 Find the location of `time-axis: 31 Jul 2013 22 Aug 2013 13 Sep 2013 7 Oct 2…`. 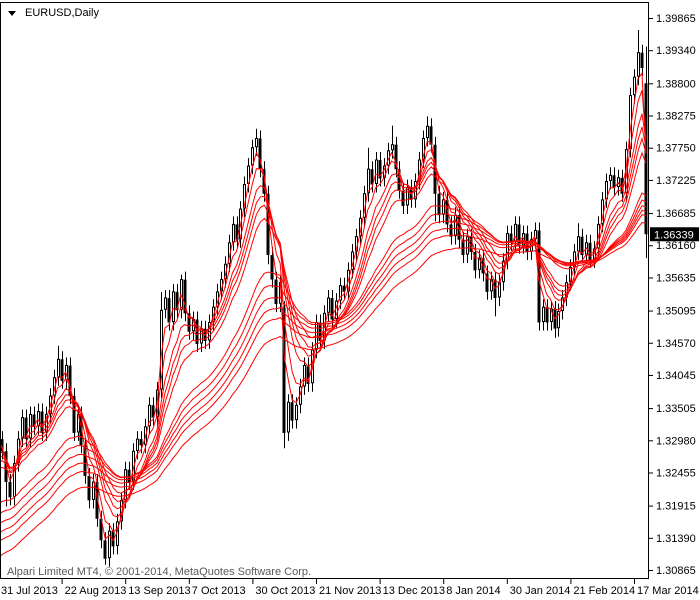

time-axis: 31 Jul 2013 22 Aug 2013 13 Sep 2013 7 Oct 2… is located at coordinates (350, 588).